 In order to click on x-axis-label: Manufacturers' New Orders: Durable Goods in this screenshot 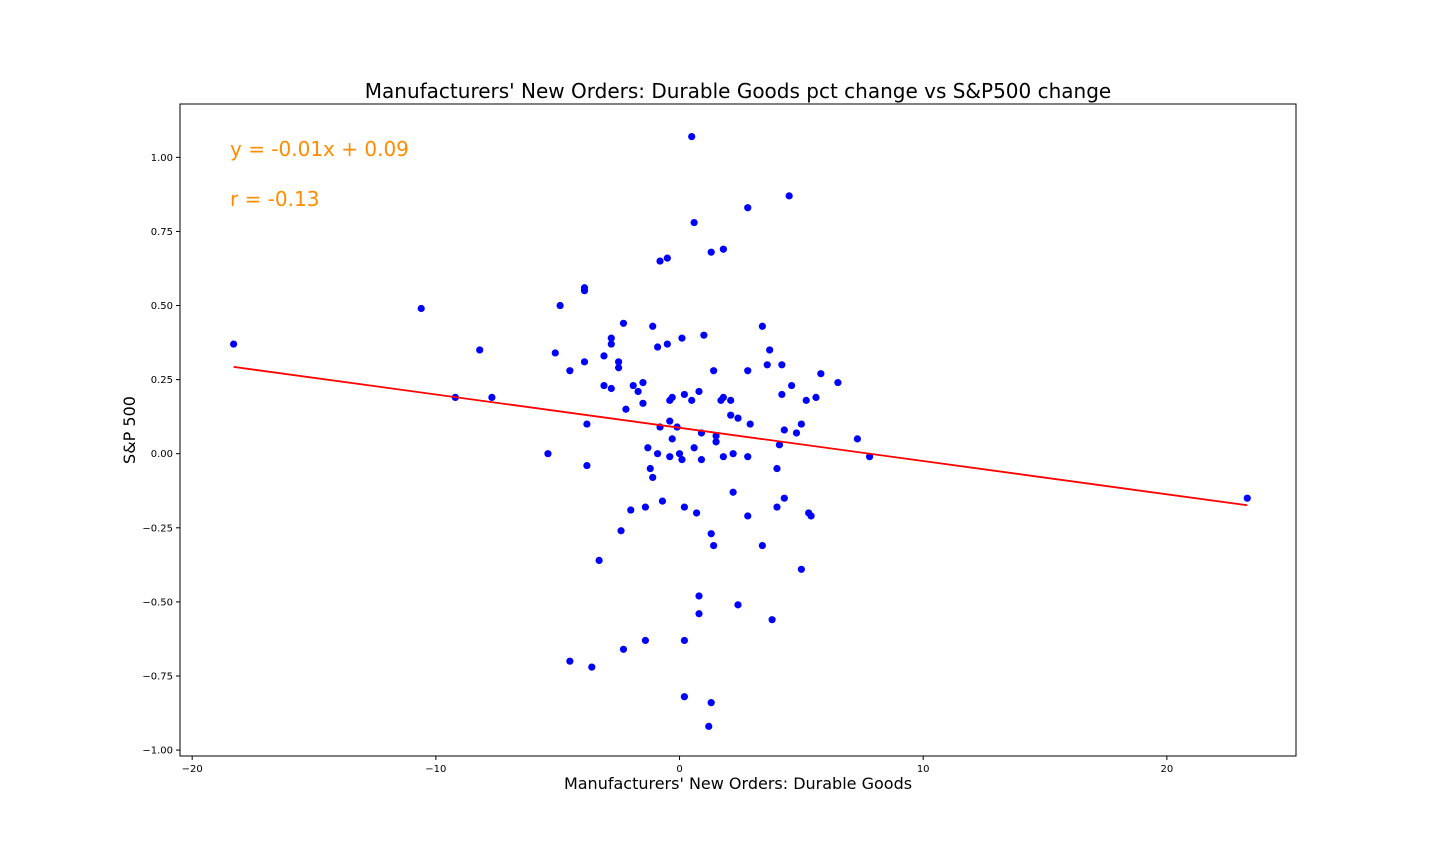, I will do `click(738, 783)`.